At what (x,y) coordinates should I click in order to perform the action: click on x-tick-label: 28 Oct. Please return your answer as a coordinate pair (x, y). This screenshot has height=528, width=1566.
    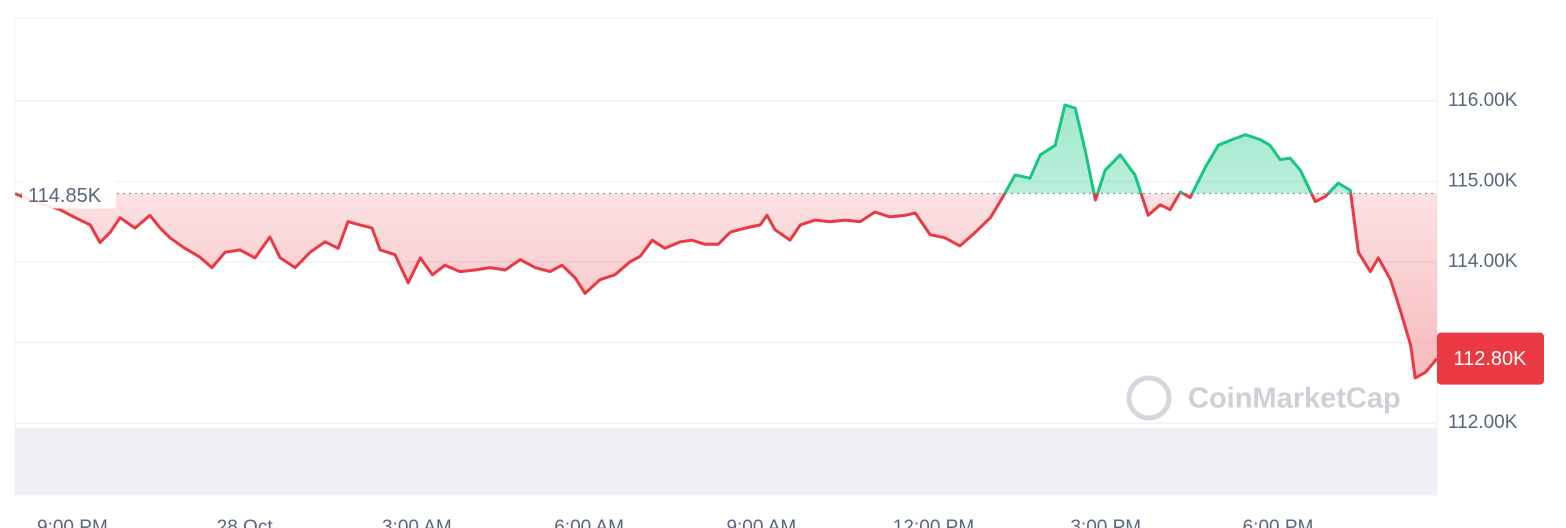
    Looking at the image, I should click on (245, 522).